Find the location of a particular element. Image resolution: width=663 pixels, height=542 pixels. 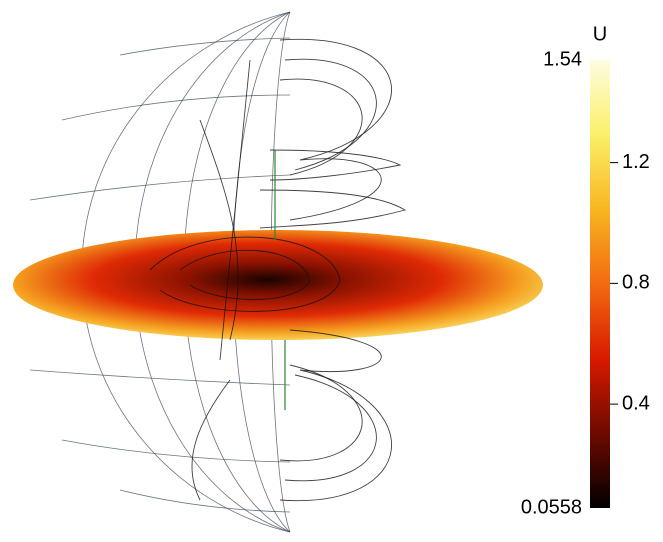

tick-label: 0.8 is located at coordinates (636, 283).